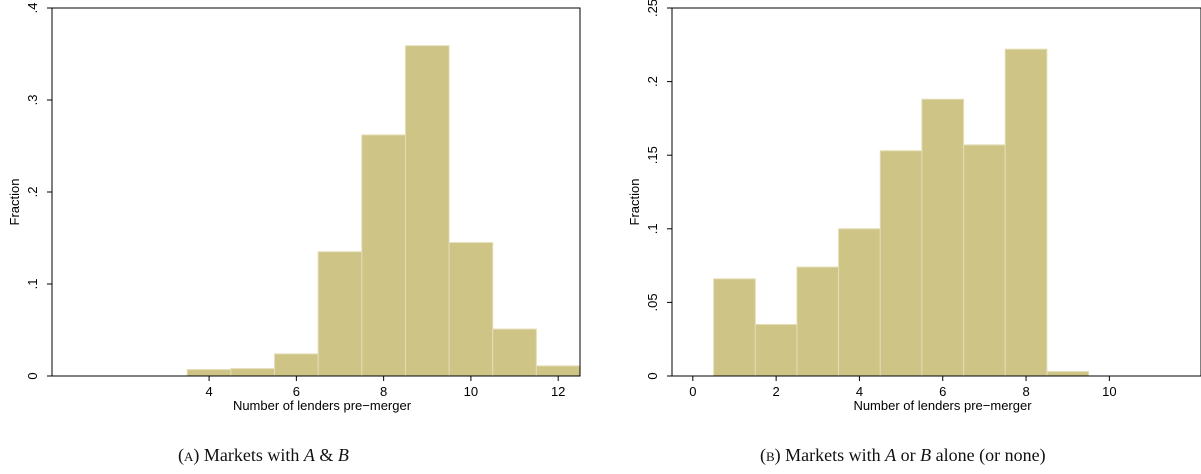 The width and height of the screenshot is (1201, 474). Describe the element at coordinates (926, 455) in the screenshot. I see `caption-b-var2: B` at that location.